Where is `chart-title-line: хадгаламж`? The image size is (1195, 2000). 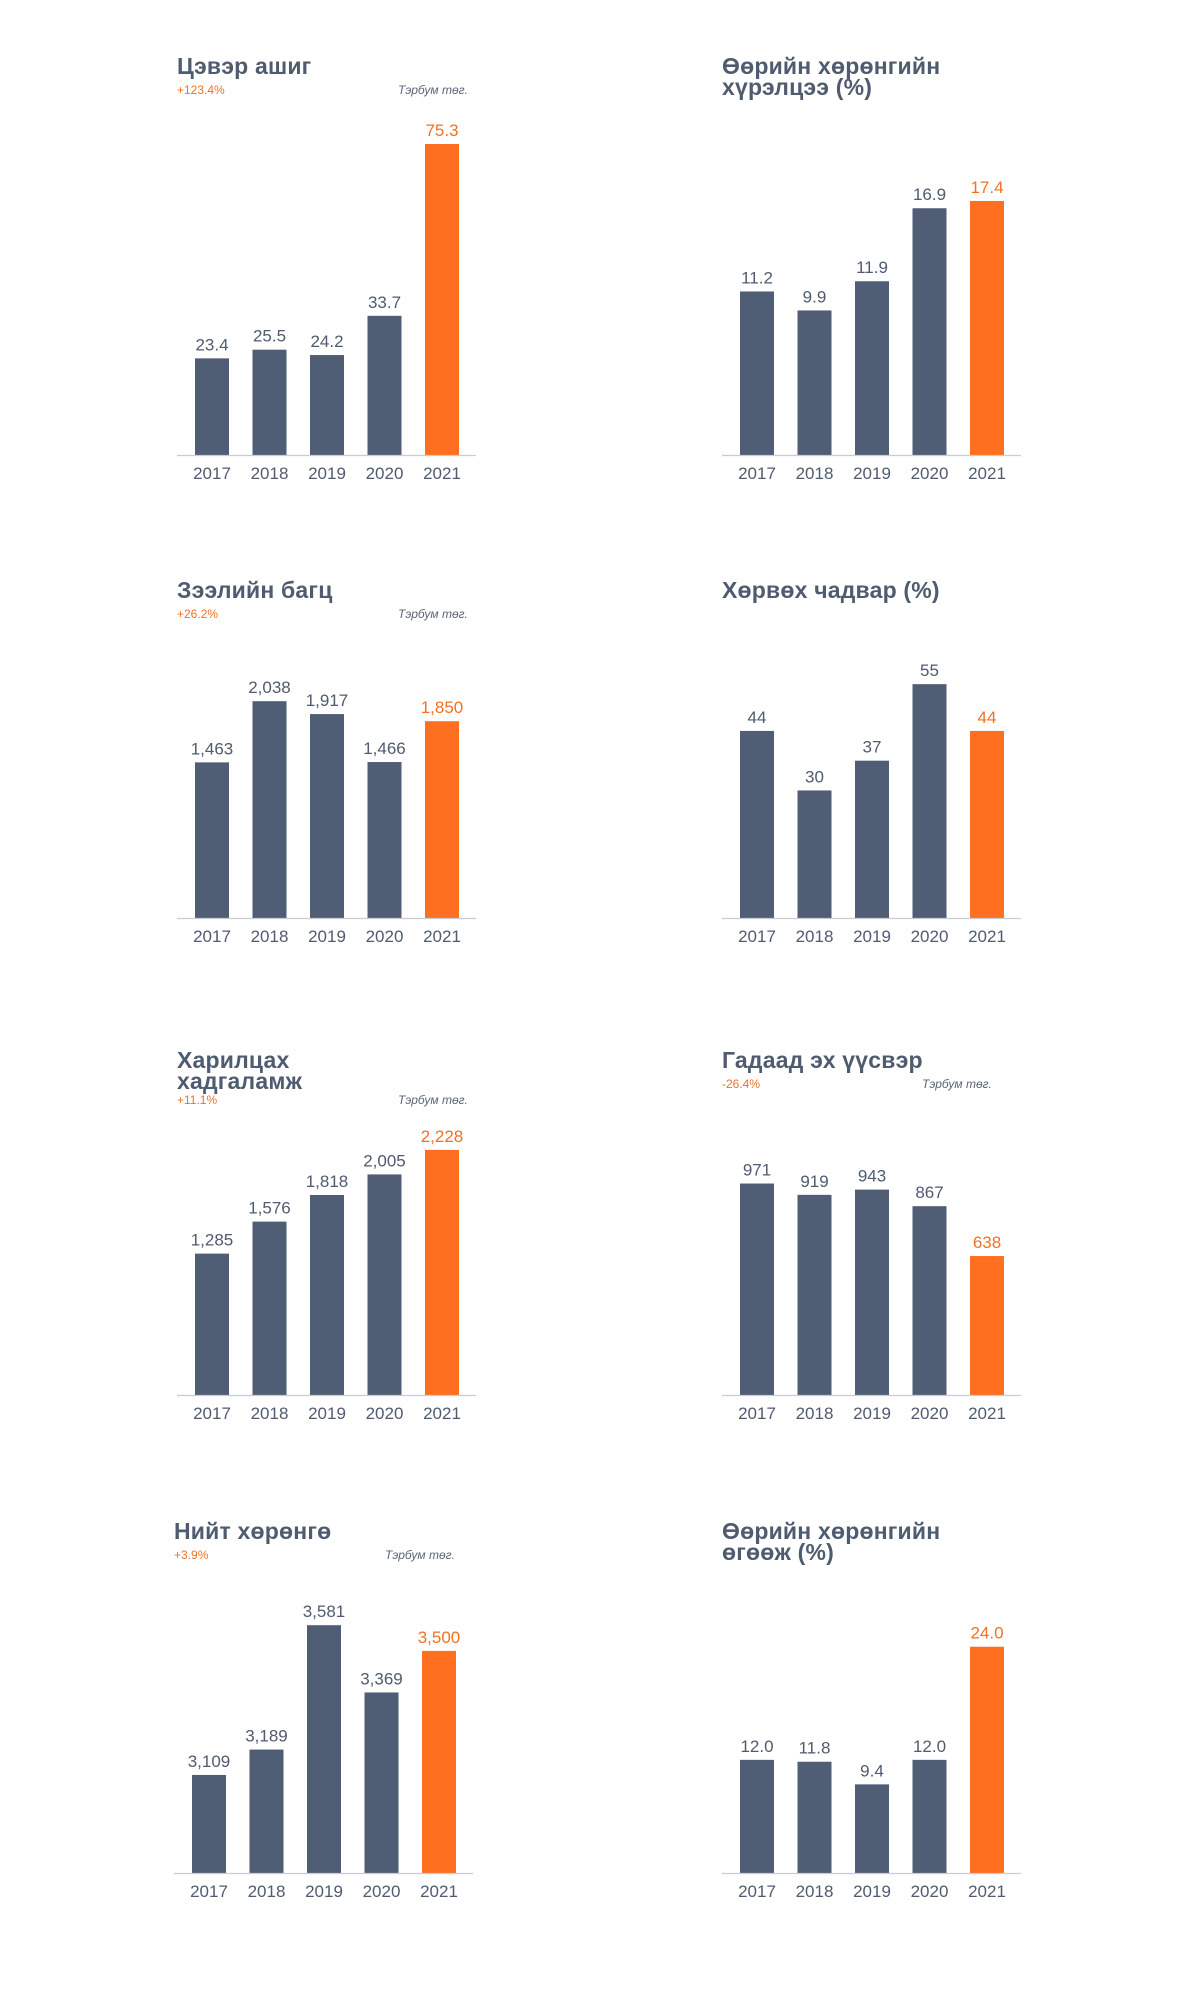
chart-title-line: хадгаламж is located at coordinates (240, 1081).